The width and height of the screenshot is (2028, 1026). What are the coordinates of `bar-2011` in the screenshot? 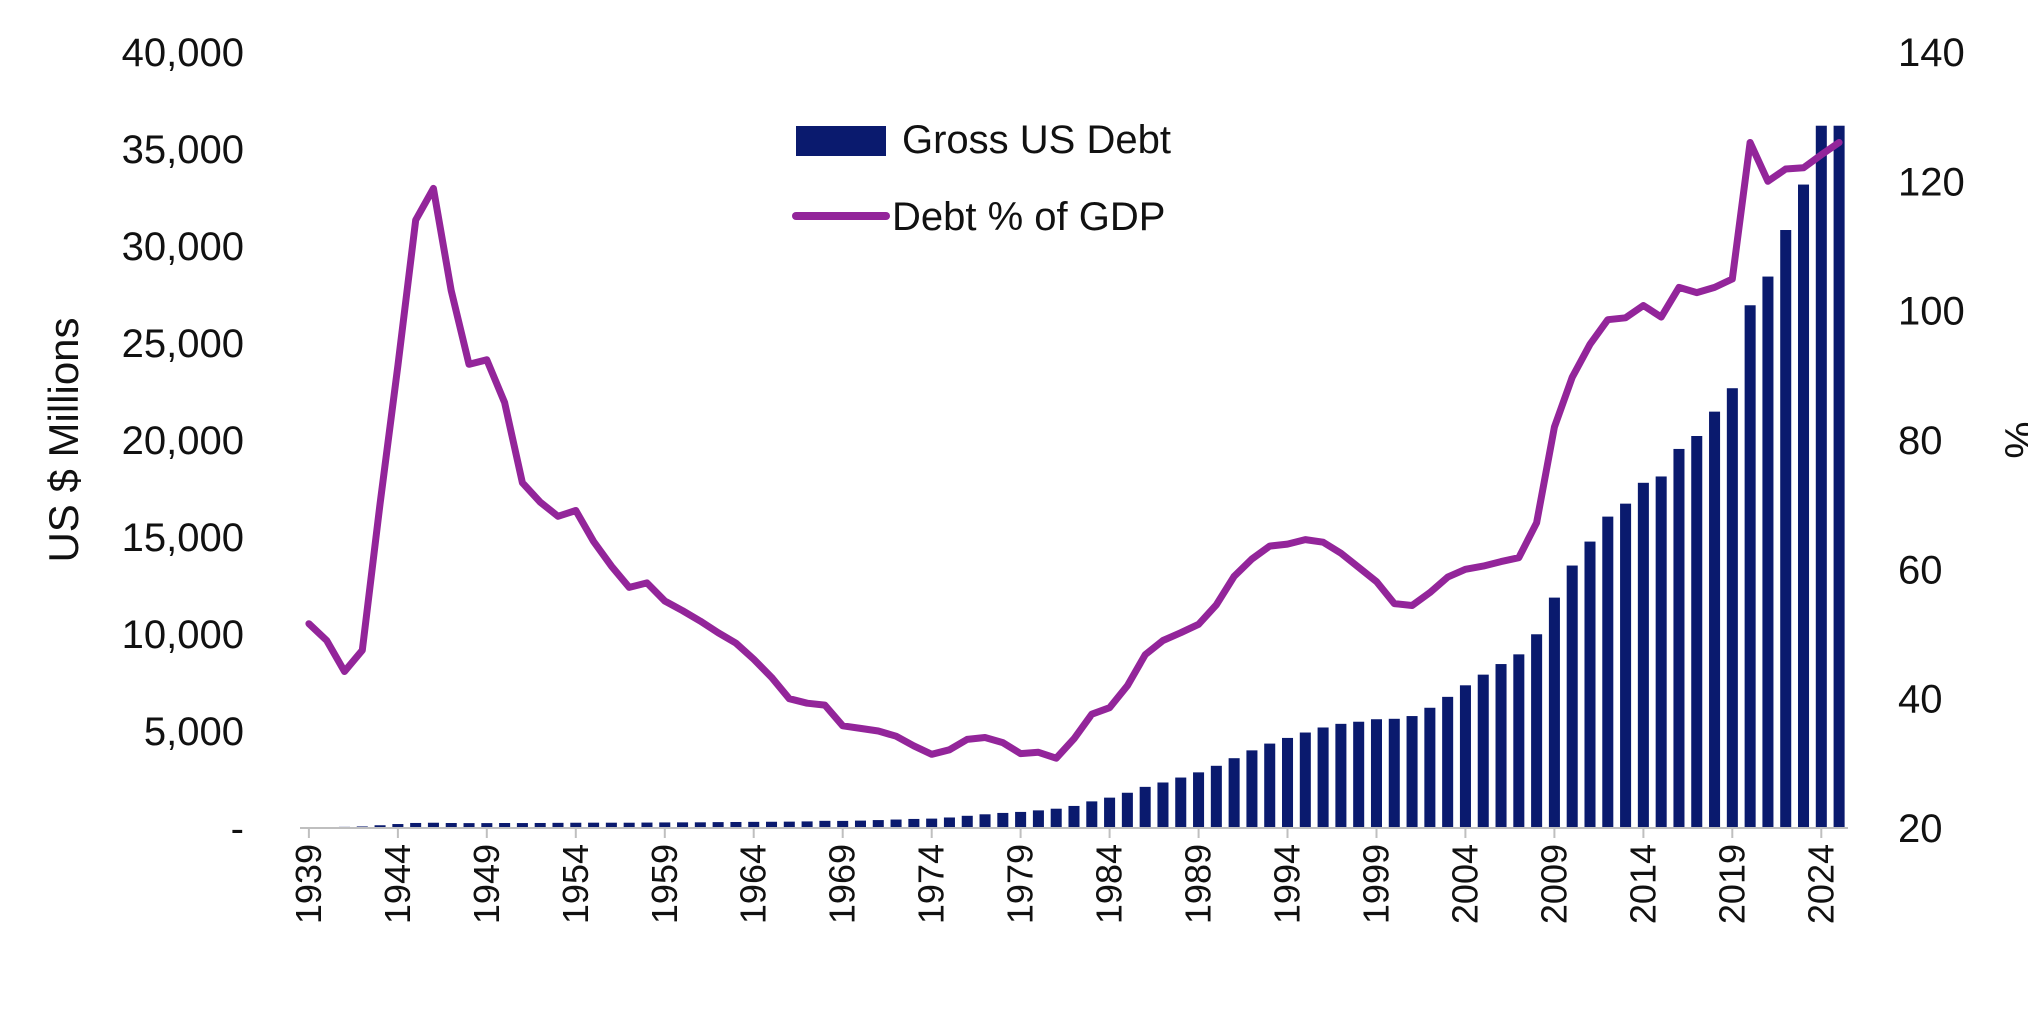 It's located at (1590, 684).